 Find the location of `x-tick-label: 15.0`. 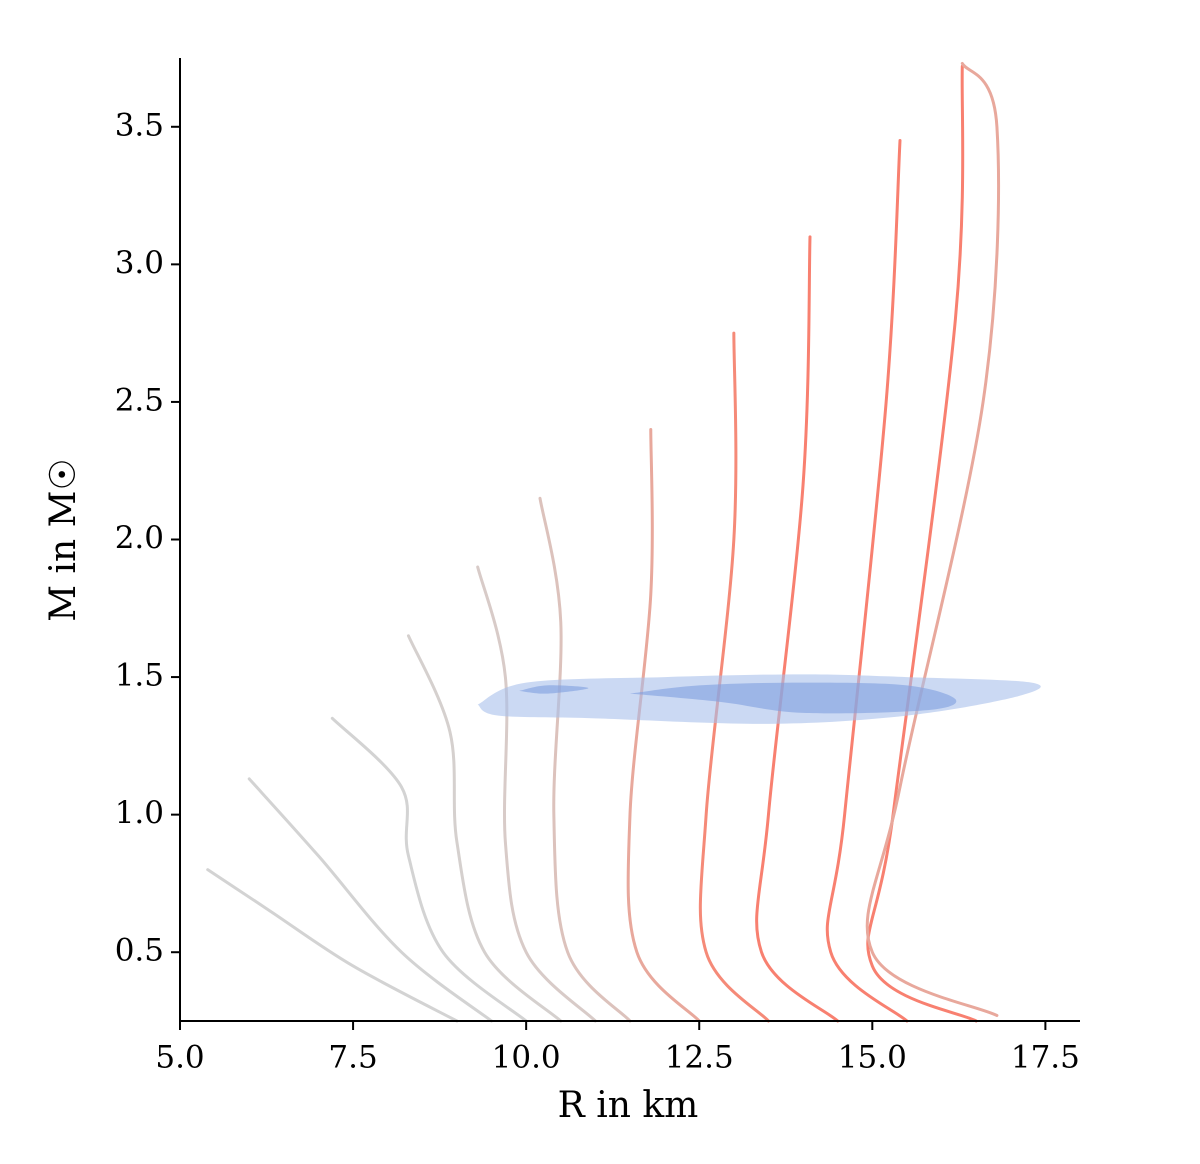

x-tick-label: 15.0 is located at coordinates (872, 1058).